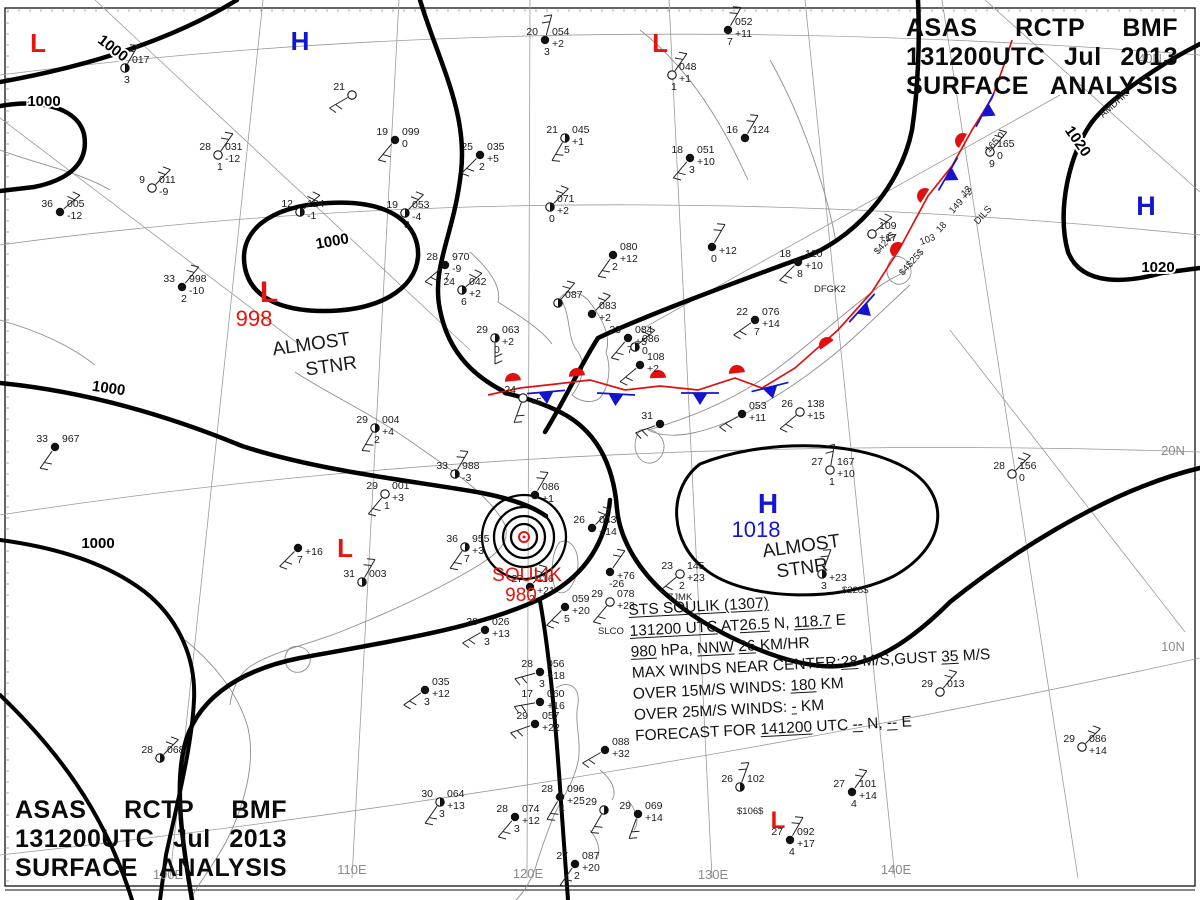  I want to click on station-plot: +233, so click(832, 570).